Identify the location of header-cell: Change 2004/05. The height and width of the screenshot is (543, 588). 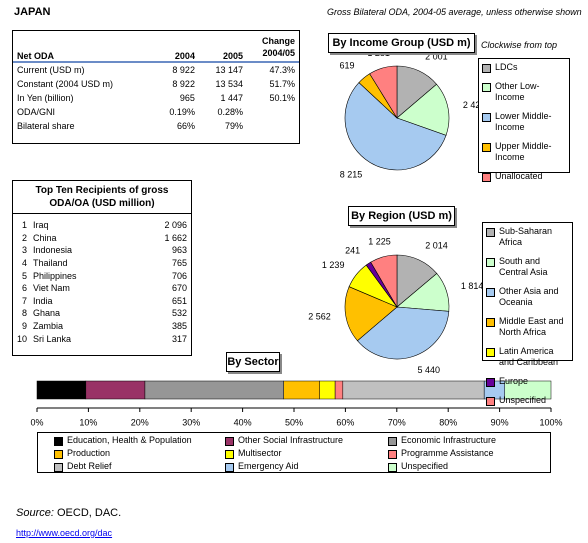
(278, 47).